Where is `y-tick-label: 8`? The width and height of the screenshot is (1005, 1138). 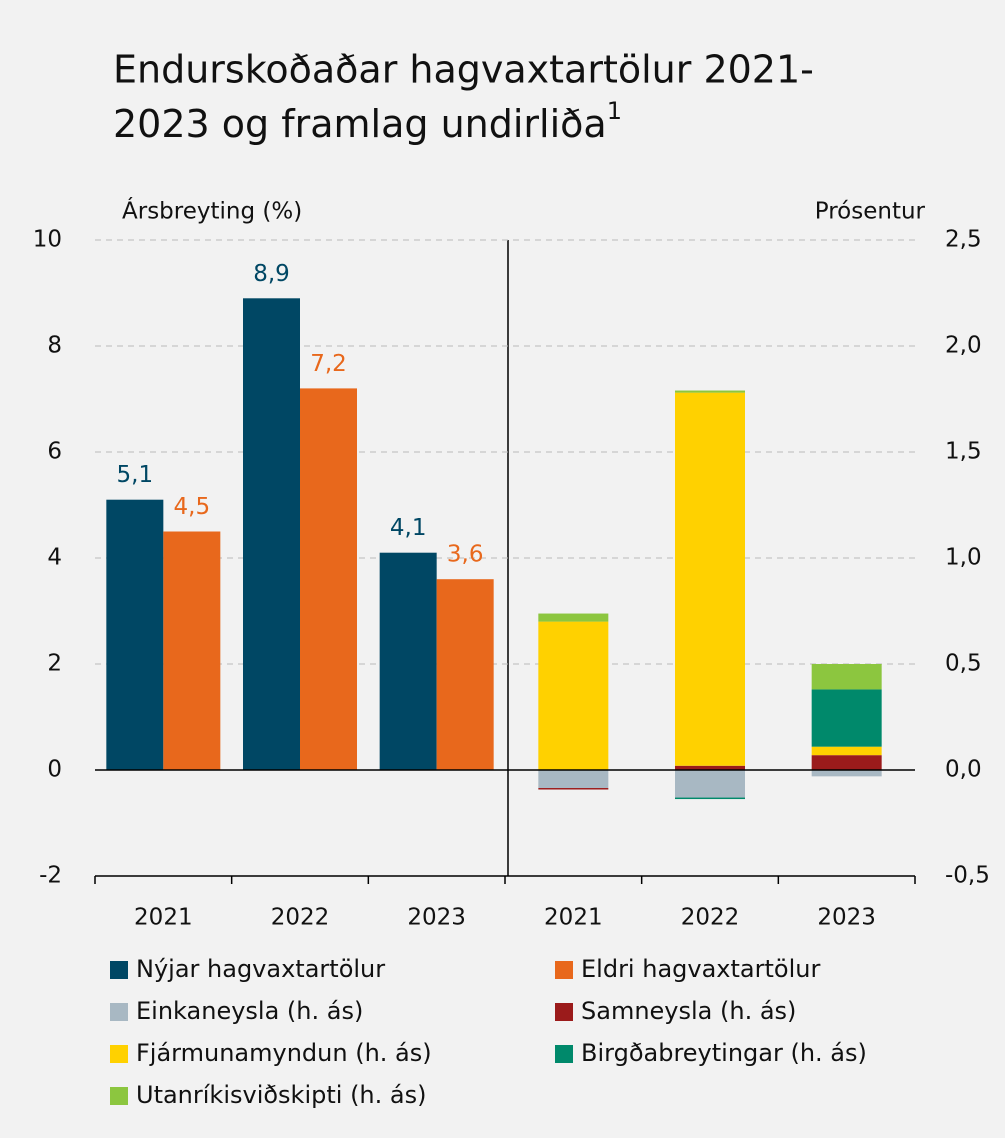 y-tick-label: 8 is located at coordinates (54, 346).